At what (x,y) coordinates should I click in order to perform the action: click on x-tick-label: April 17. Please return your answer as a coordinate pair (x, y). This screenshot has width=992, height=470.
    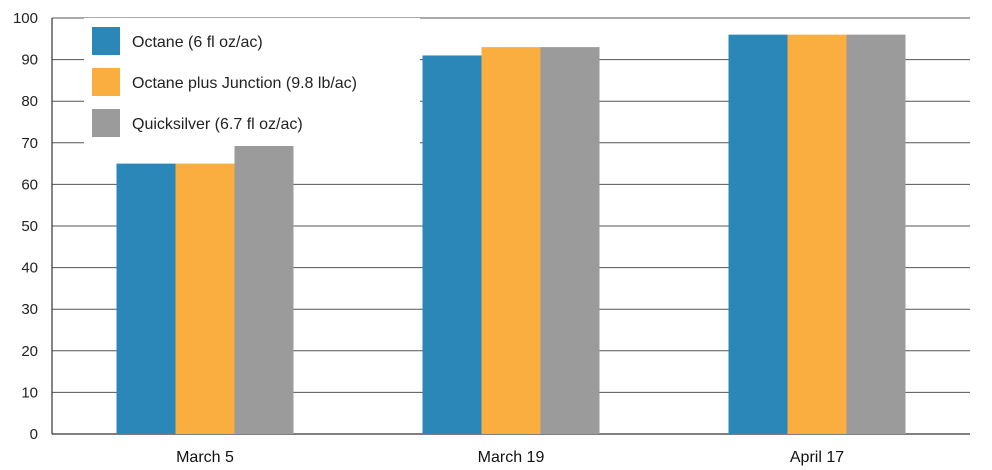
    Looking at the image, I should click on (817, 457).